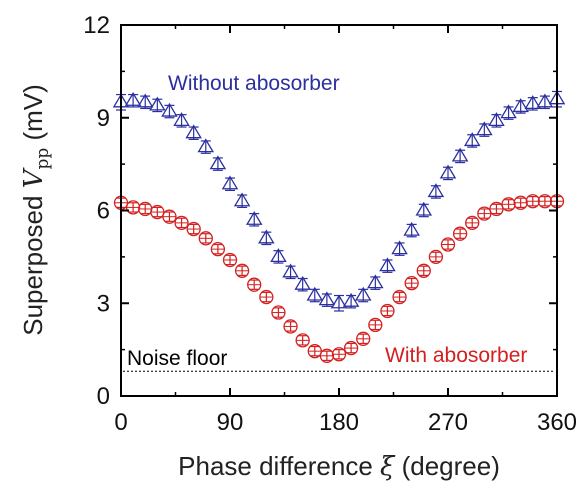 This screenshot has height=485, width=588. What do you see at coordinates (230, 422) in the screenshot?
I see `x-tick-label: 90` at bounding box center [230, 422].